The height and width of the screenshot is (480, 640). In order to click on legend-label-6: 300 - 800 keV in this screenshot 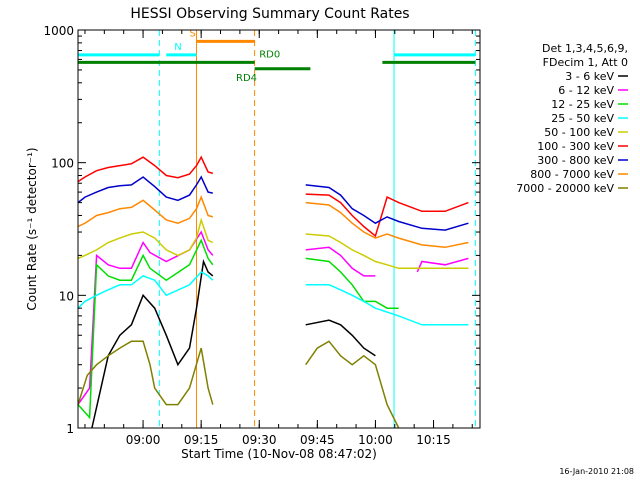, I will do `click(575, 160)`.